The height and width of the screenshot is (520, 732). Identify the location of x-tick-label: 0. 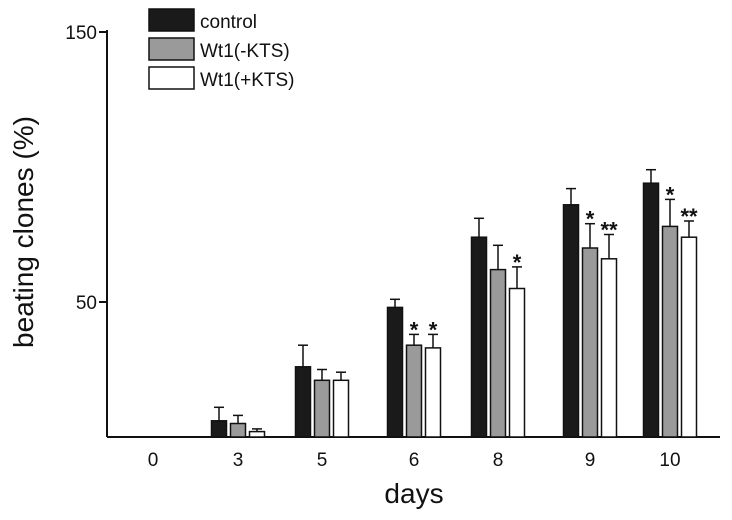
(153, 460).